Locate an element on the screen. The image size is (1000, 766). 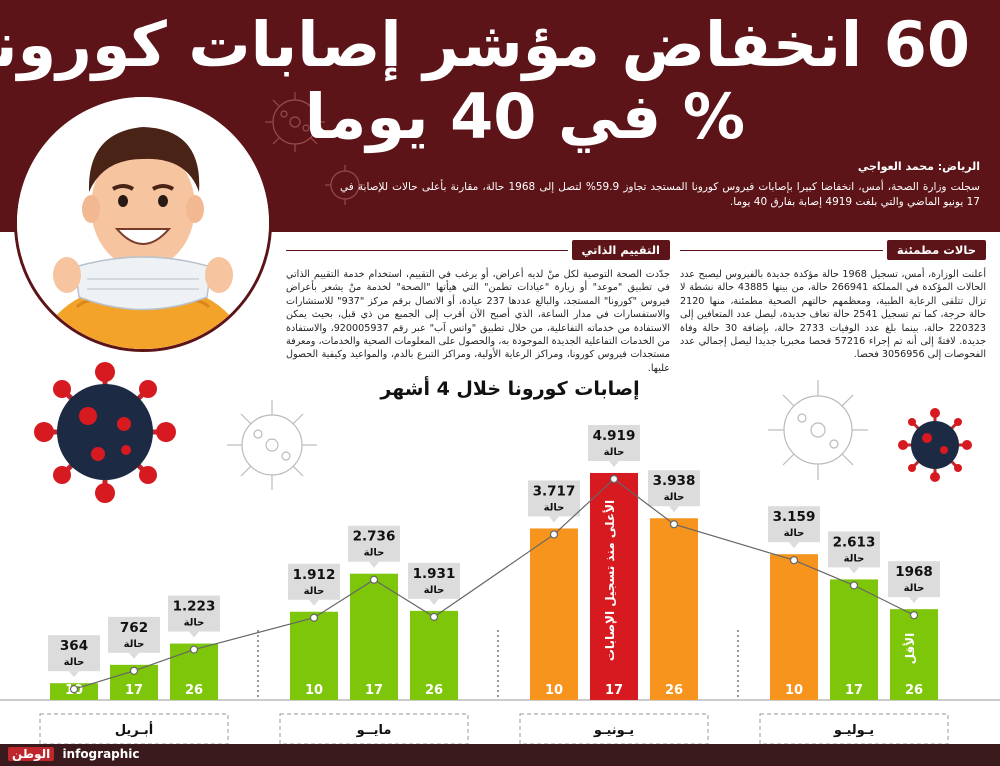
bar-value-label: 3.938 is located at coordinates (674, 481).